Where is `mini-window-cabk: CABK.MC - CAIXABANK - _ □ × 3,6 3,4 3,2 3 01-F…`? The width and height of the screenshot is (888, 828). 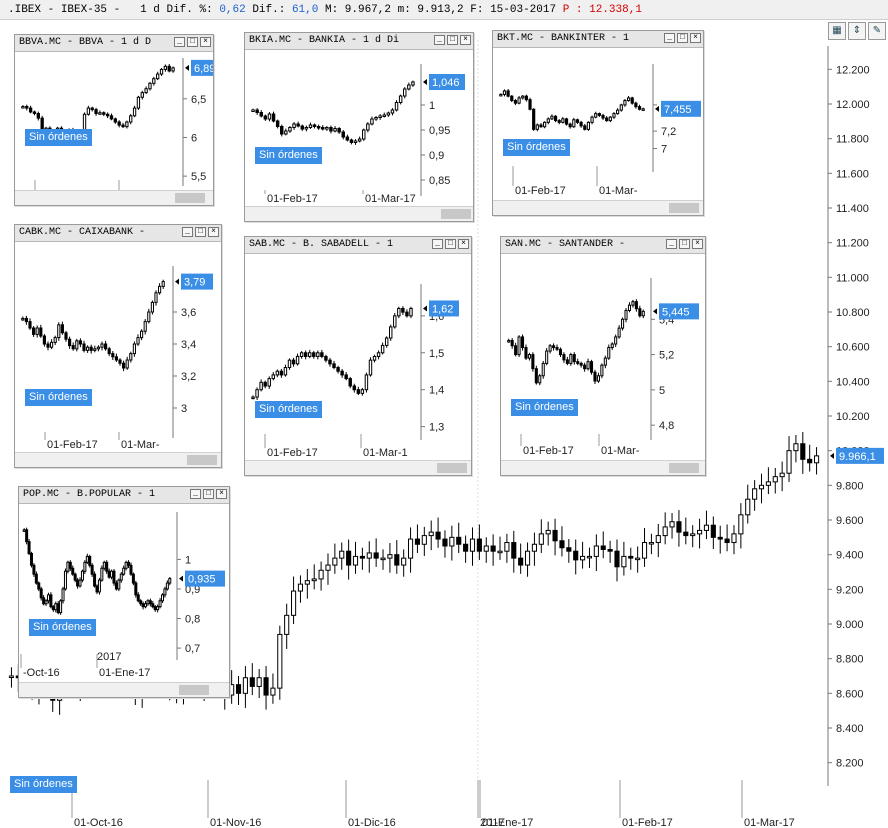 mini-window-cabk: CABK.MC - CAIXABANK - _ □ × 3,6 3,4 3,2 3 01-F… is located at coordinates (118, 346).